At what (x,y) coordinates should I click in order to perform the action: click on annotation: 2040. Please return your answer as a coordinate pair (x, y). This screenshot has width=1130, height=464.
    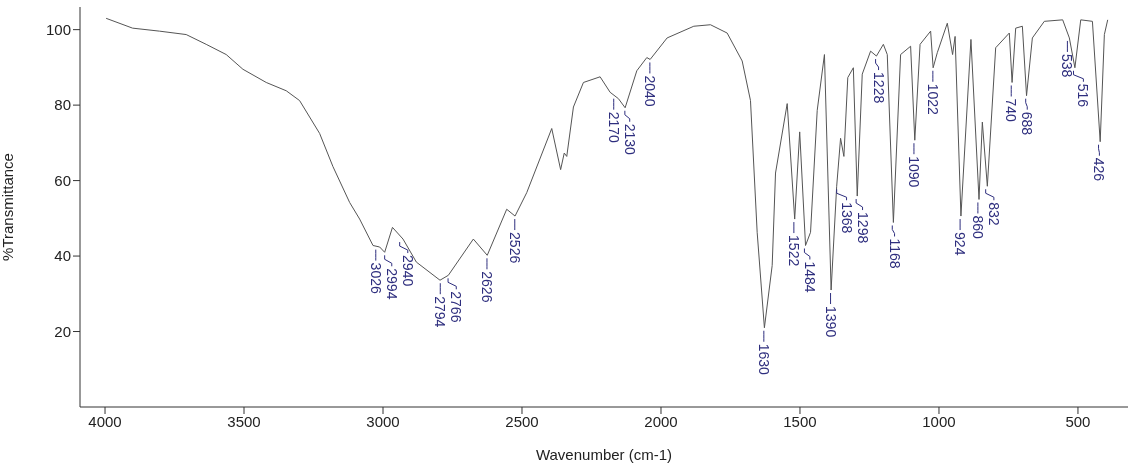
    Looking at the image, I should click on (649, 91).